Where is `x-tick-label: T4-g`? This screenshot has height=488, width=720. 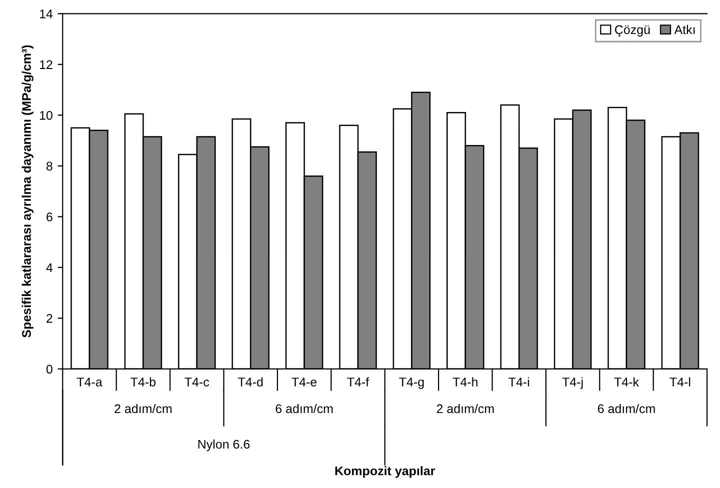
x-tick-label: T4-g is located at coordinates (411, 383).